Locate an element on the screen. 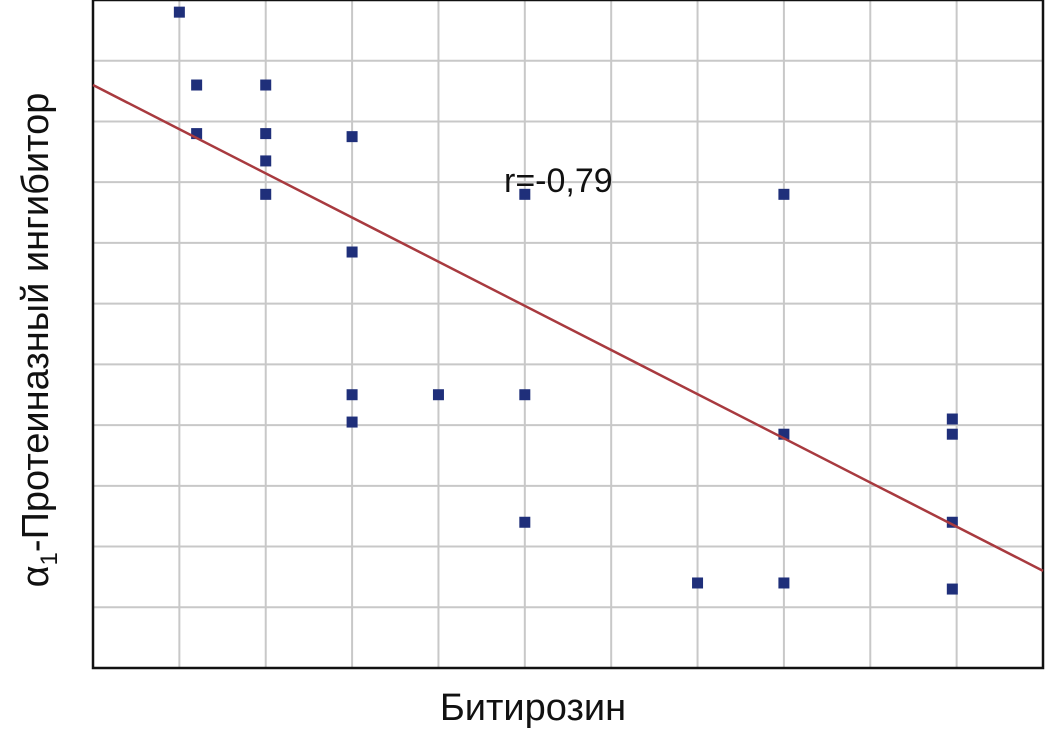 Image resolution: width=1052 pixels, height=740 pixels. y-axis-label-text: -Протеиназный ингибитор is located at coordinates (36, 322).